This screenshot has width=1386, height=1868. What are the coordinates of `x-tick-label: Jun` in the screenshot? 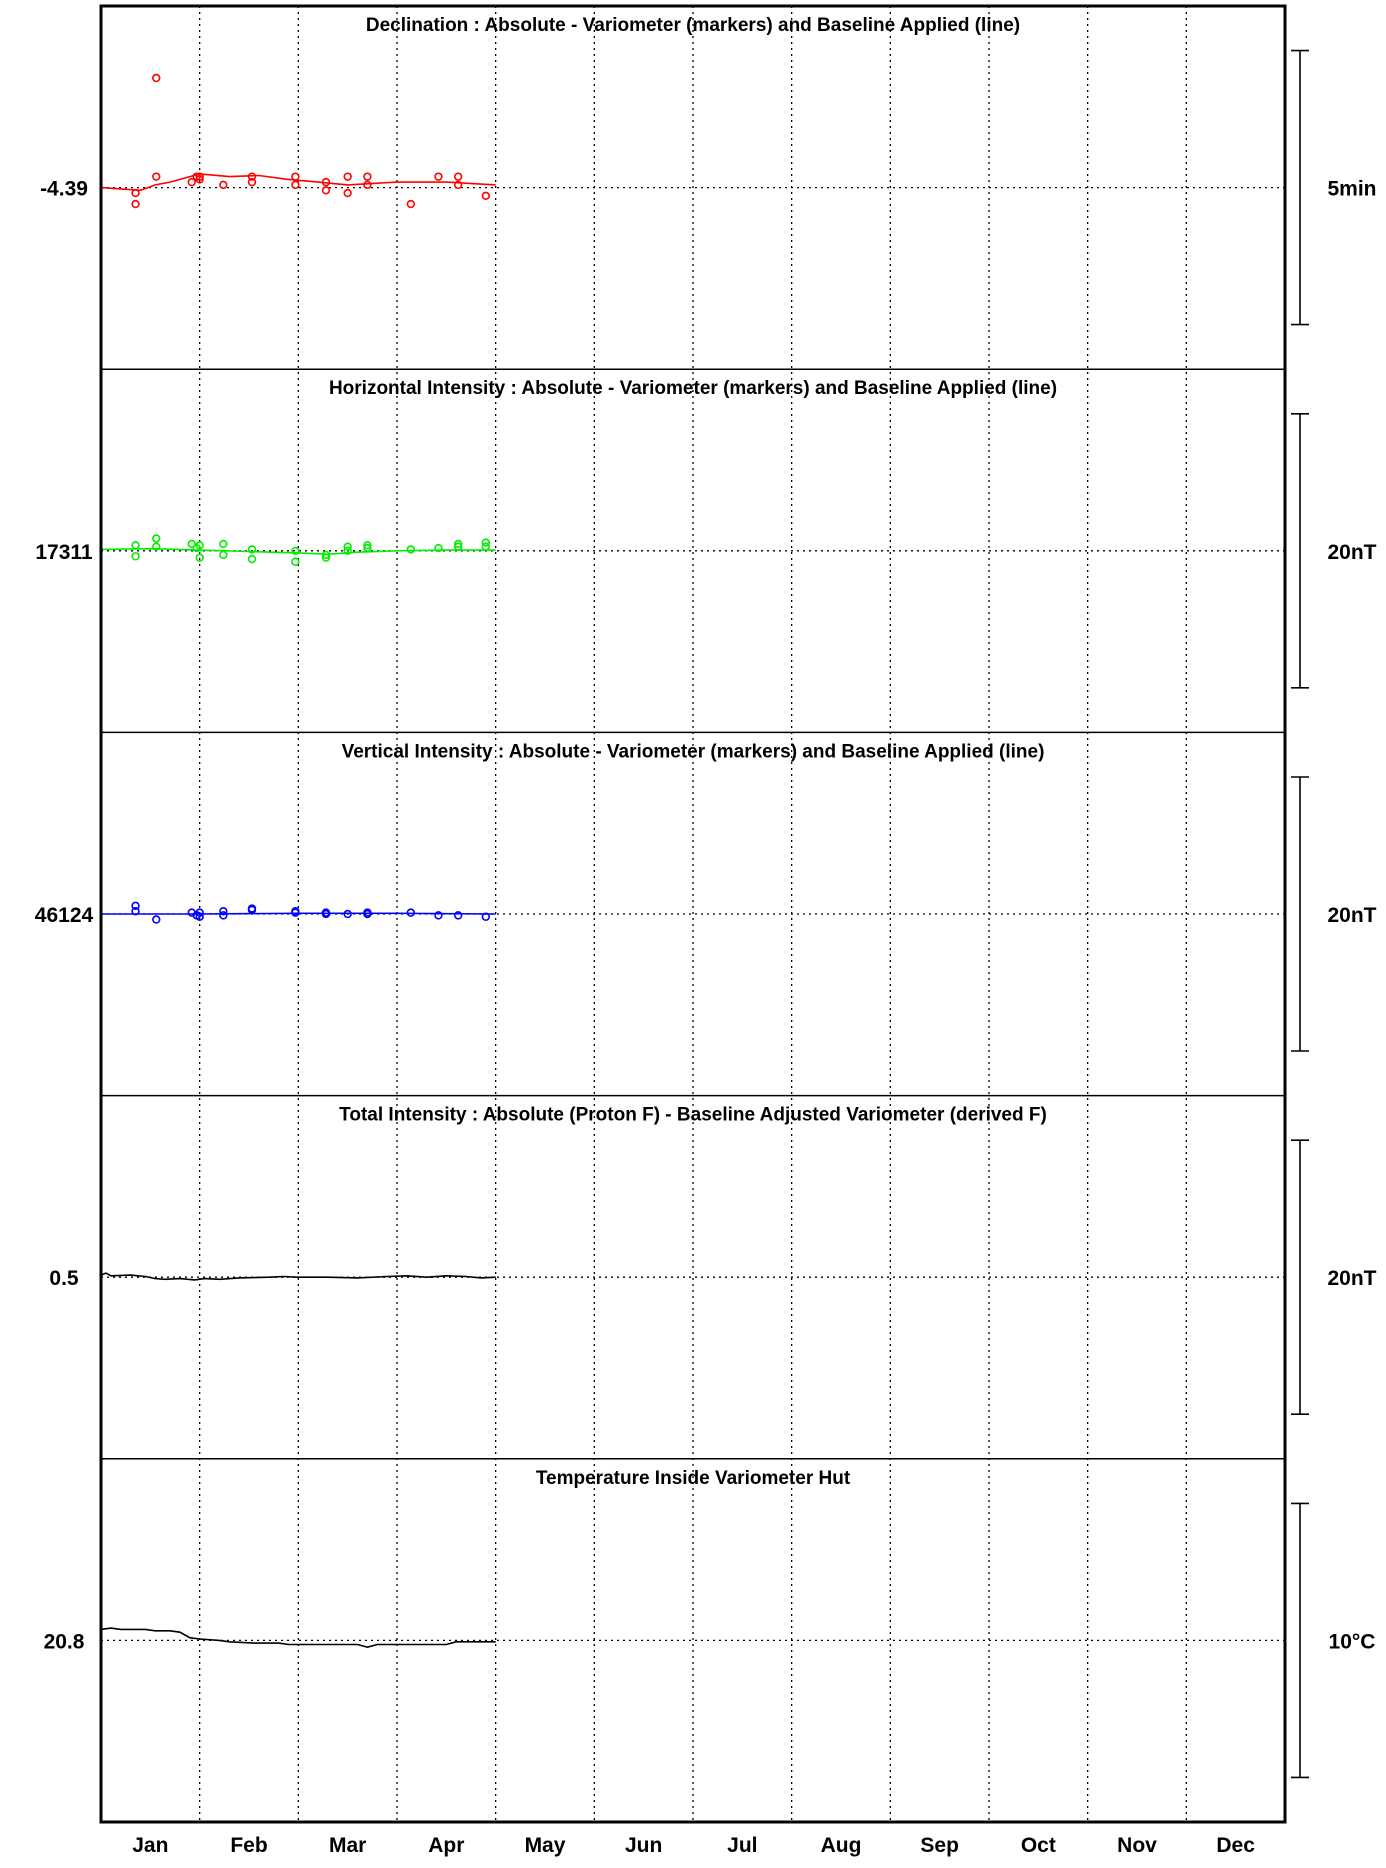 It's located at (643, 1845).